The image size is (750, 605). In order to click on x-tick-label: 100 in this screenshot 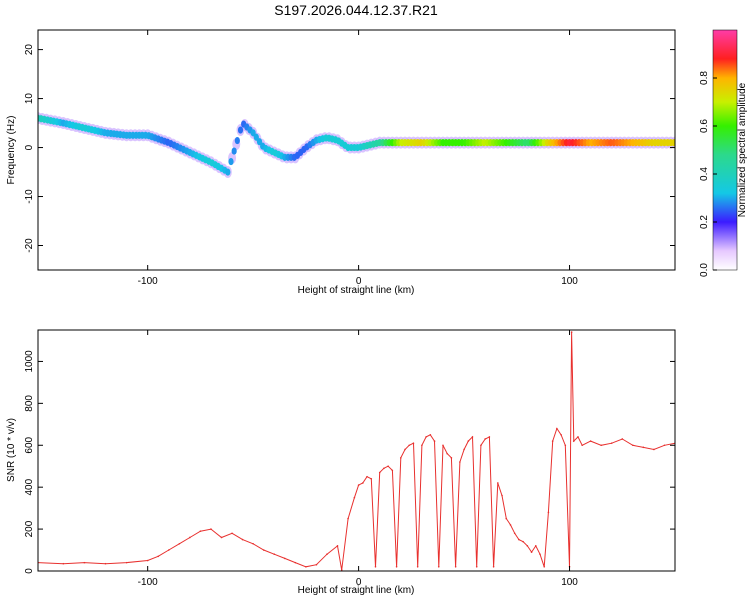, I will do `click(569, 281)`.